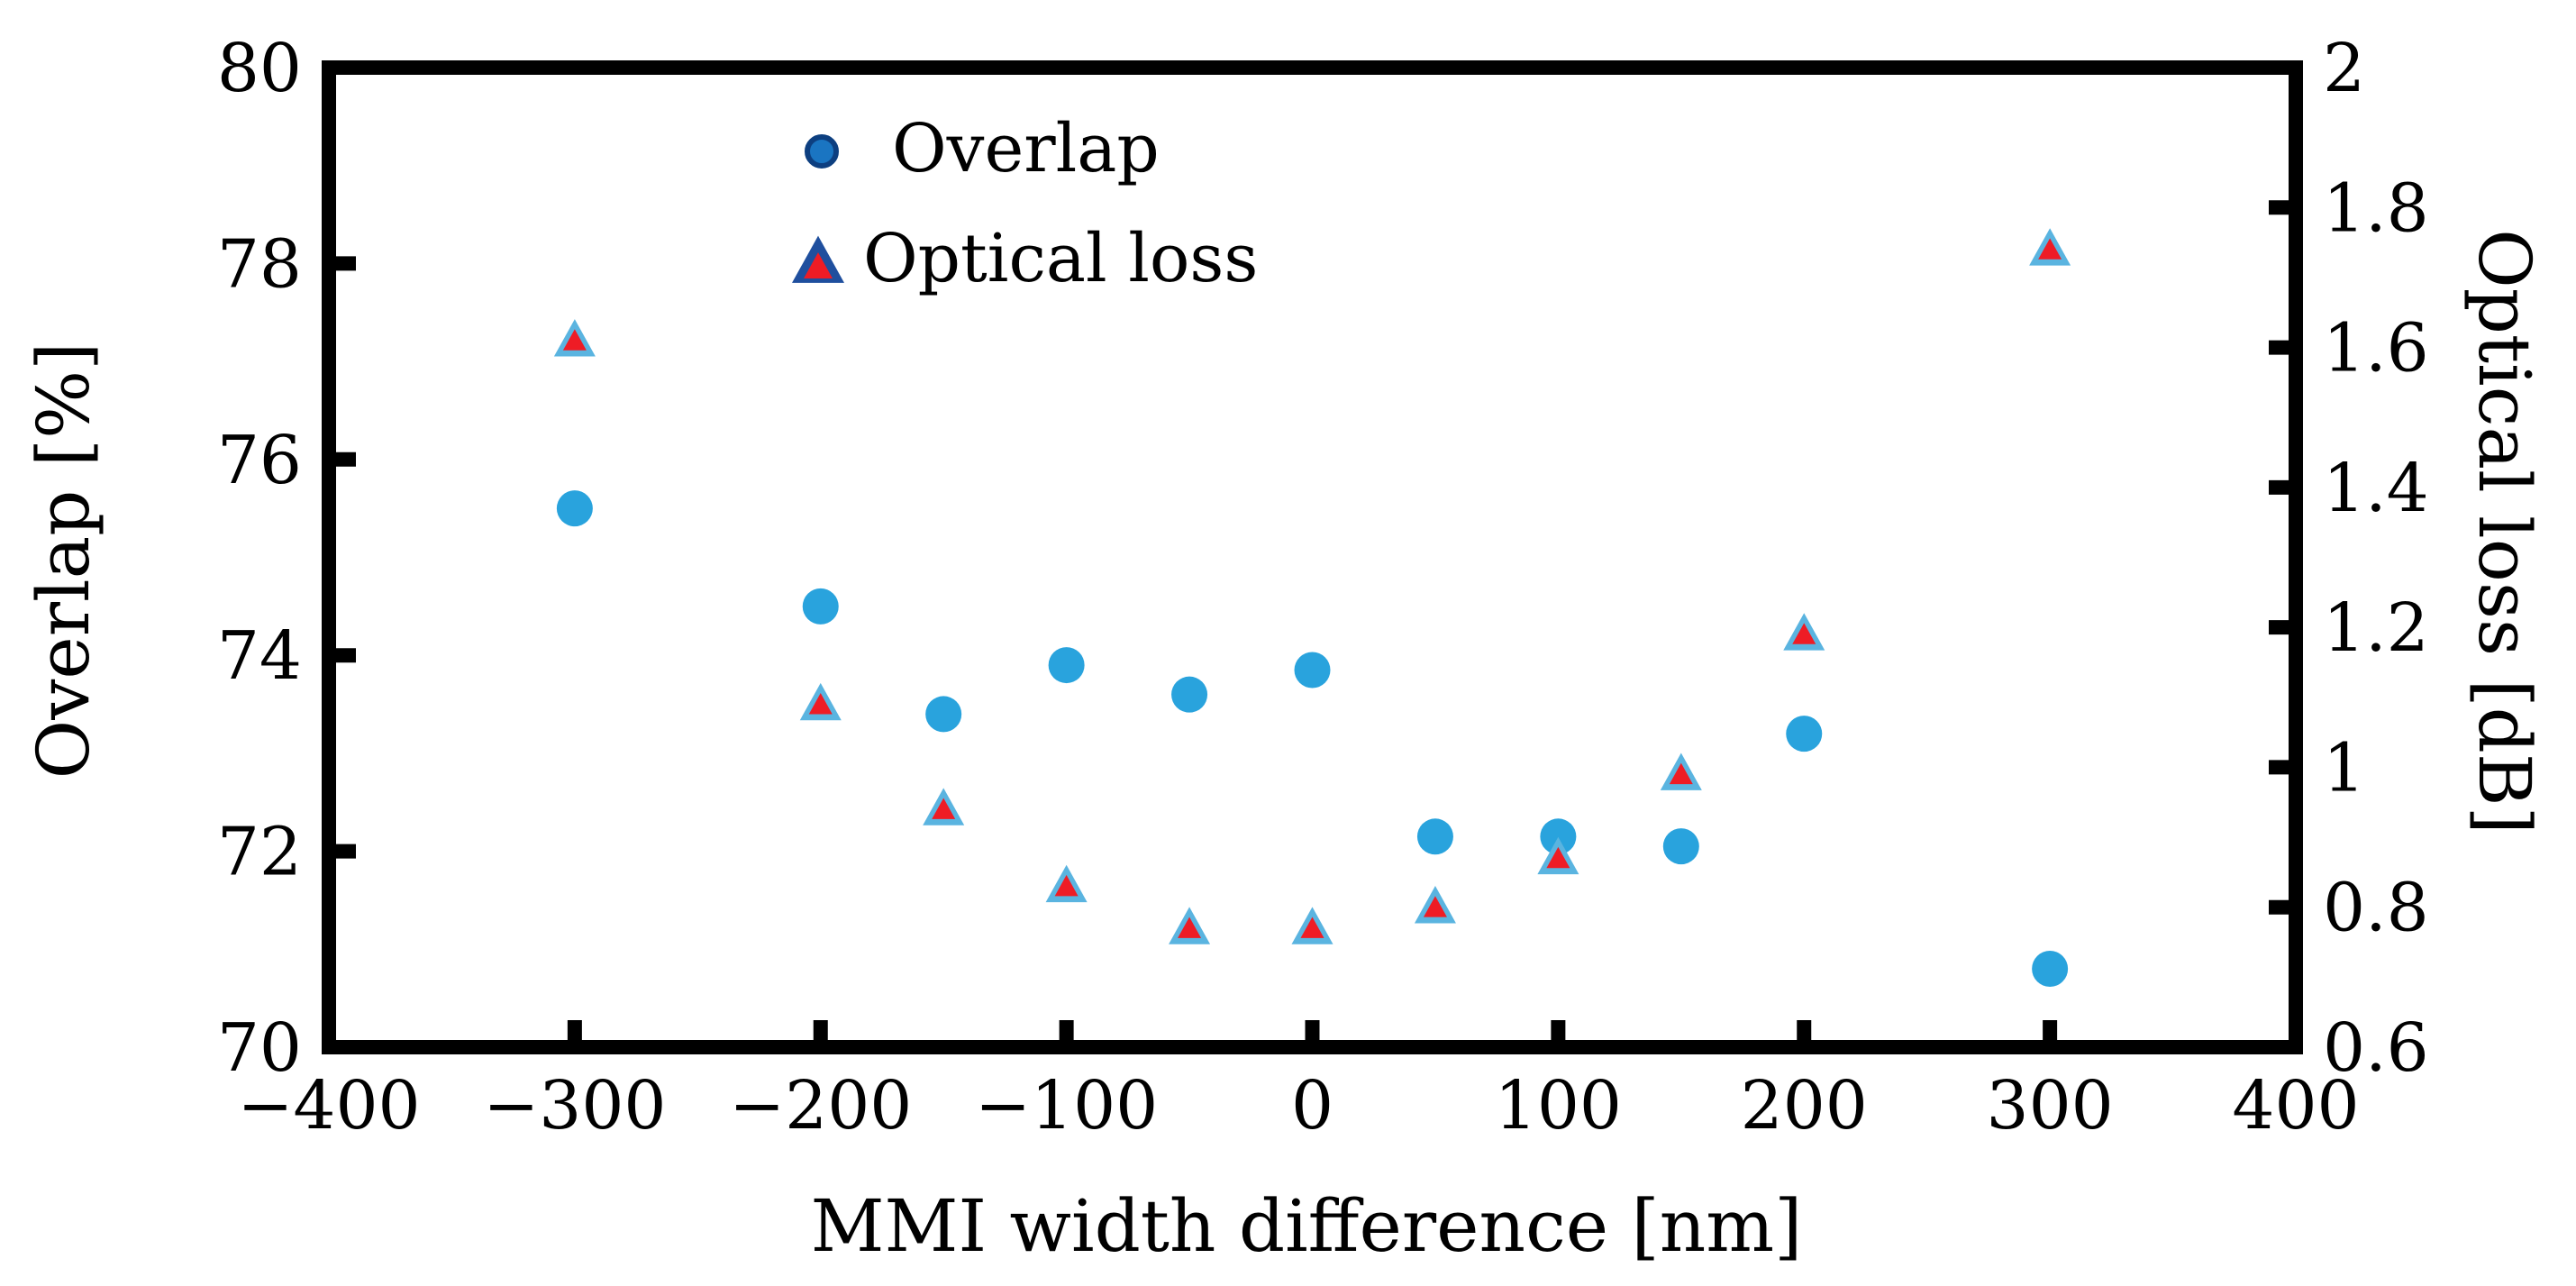 This screenshot has width=2576, height=1286. What do you see at coordinates (1804, 1106) in the screenshot?
I see `x-tick-label: 200` at bounding box center [1804, 1106].